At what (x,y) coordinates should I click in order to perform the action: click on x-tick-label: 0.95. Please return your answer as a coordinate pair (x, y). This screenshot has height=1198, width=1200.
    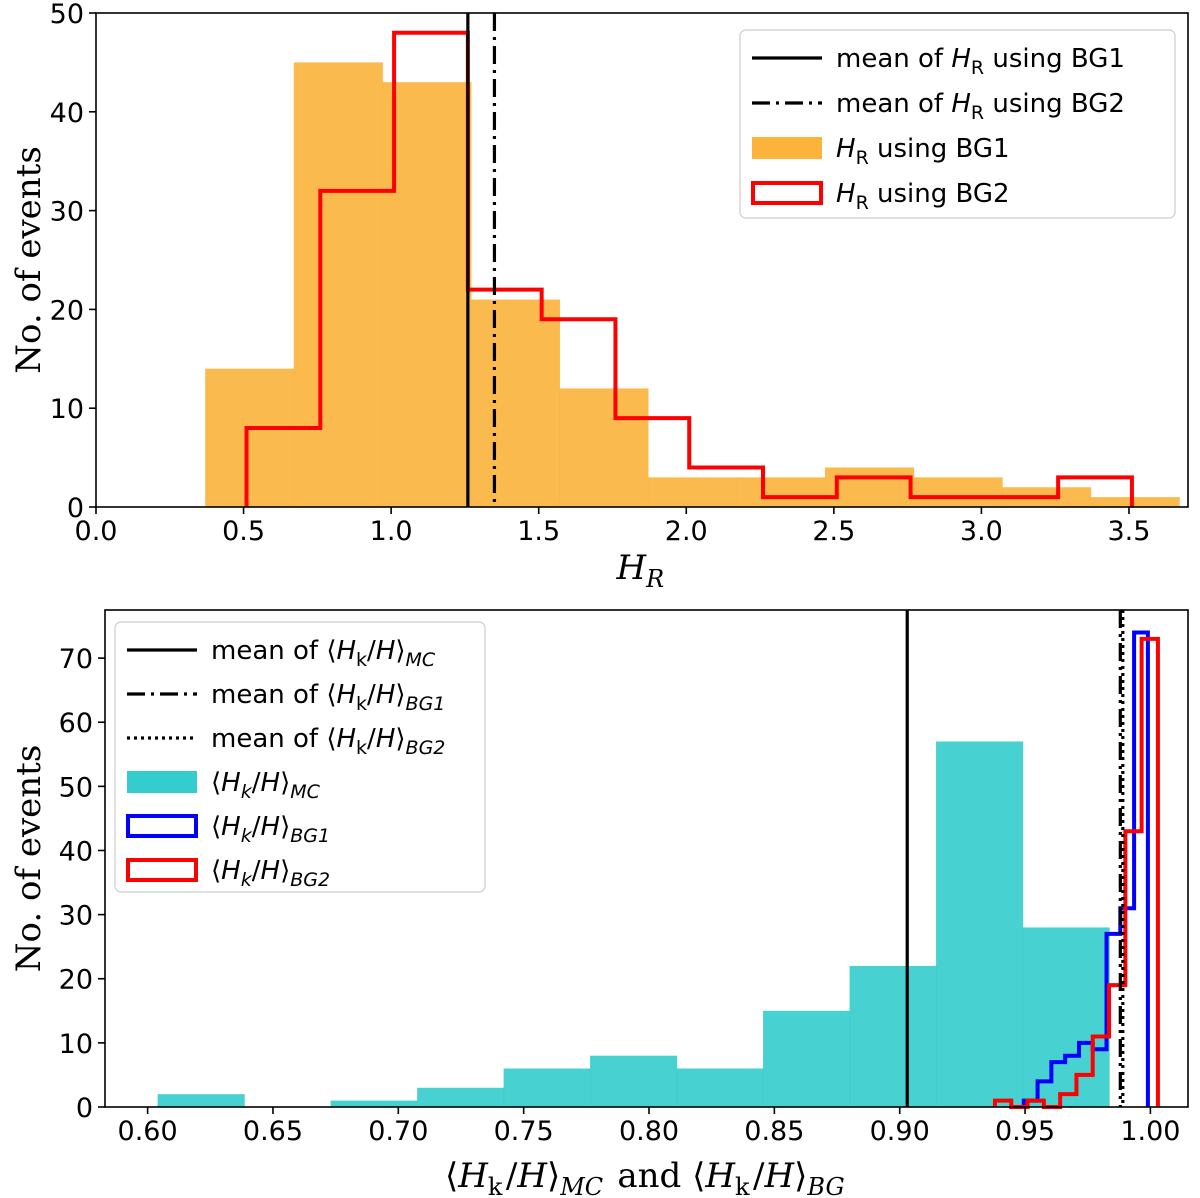
    Looking at the image, I should click on (1025, 1131).